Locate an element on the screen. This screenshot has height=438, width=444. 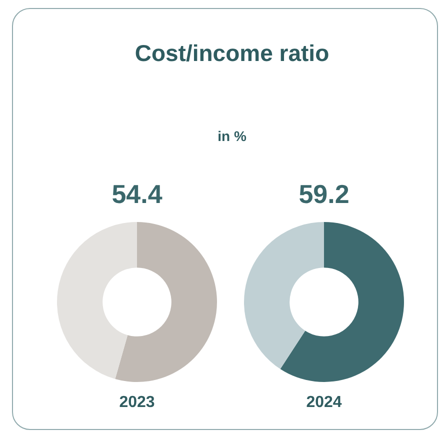
text: 2023 is located at coordinates (137, 403).